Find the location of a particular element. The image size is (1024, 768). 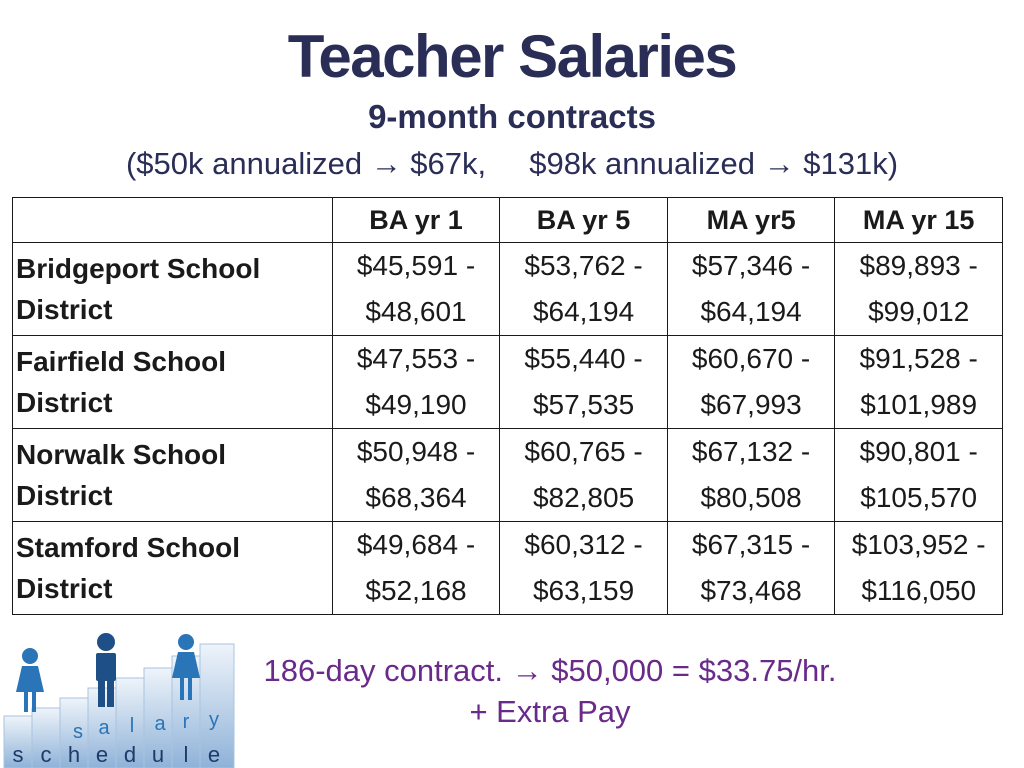

salary-cell: $60,312 - $63,159 is located at coordinates (583, 568).